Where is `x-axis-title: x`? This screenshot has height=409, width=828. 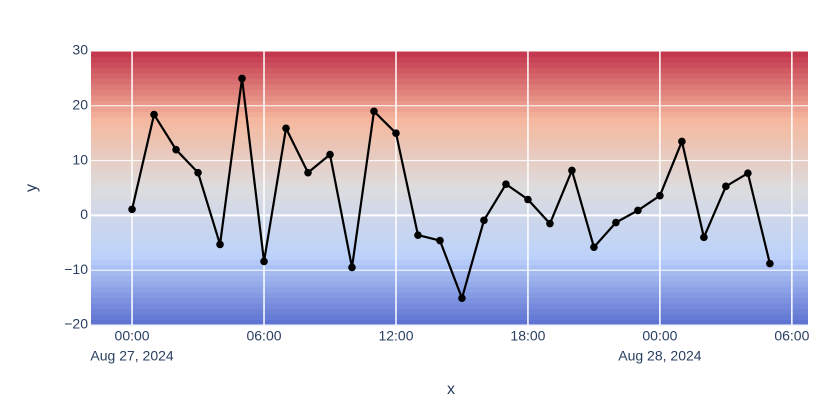
x-axis-title: x is located at coordinates (451, 389).